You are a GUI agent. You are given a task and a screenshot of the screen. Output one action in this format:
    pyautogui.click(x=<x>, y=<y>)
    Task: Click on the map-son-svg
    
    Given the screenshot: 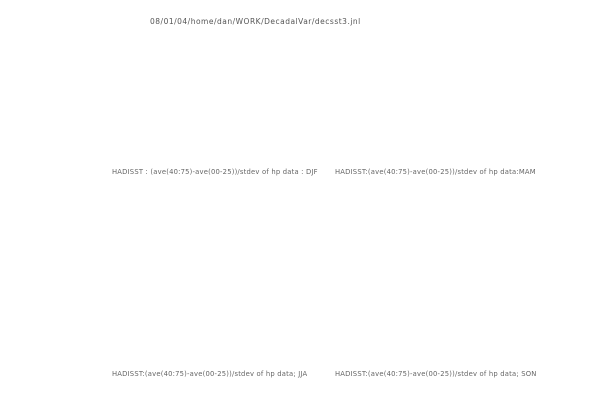 What is the action you would take?
    pyautogui.click(x=430, y=302)
    